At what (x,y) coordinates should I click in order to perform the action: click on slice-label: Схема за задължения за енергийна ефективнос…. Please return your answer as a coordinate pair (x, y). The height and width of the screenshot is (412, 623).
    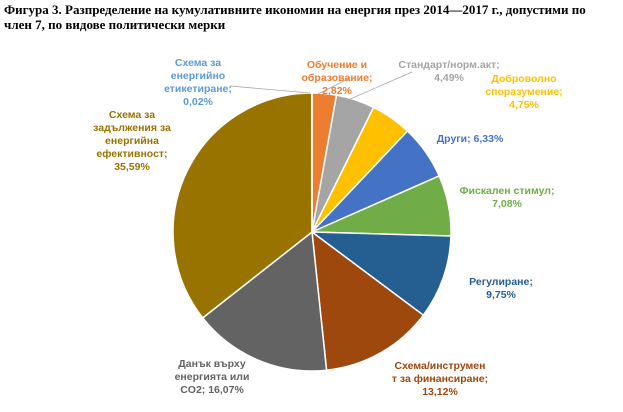
    Looking at the image, I should click on (132, 141).